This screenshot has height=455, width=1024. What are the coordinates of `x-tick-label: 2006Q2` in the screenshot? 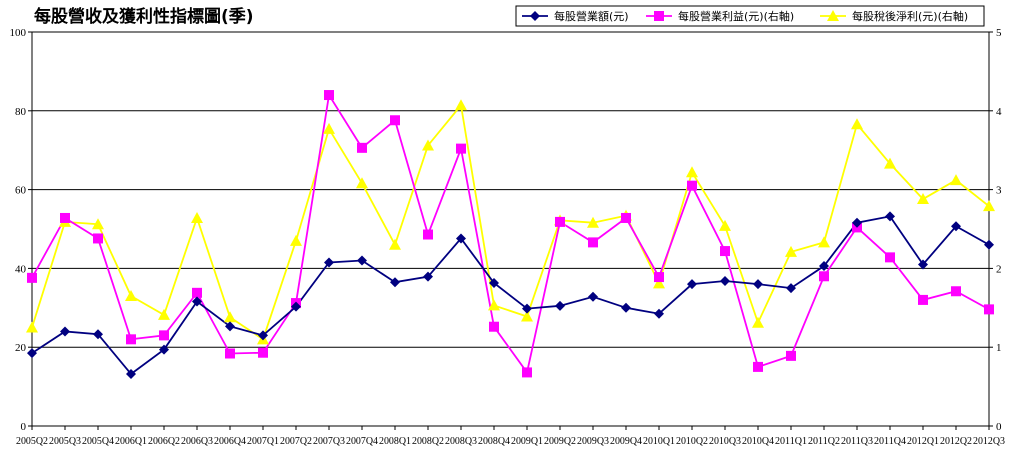 It's located at (164, 441).